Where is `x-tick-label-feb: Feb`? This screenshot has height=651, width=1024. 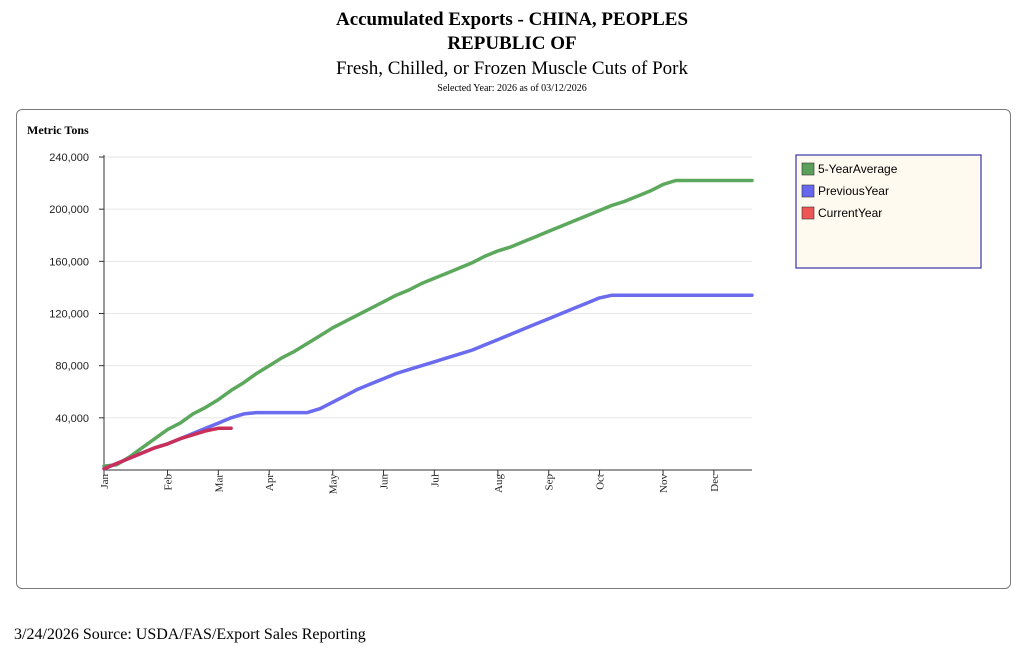
x-tick-label-feb: Feb is located at coordinates (169, 482).